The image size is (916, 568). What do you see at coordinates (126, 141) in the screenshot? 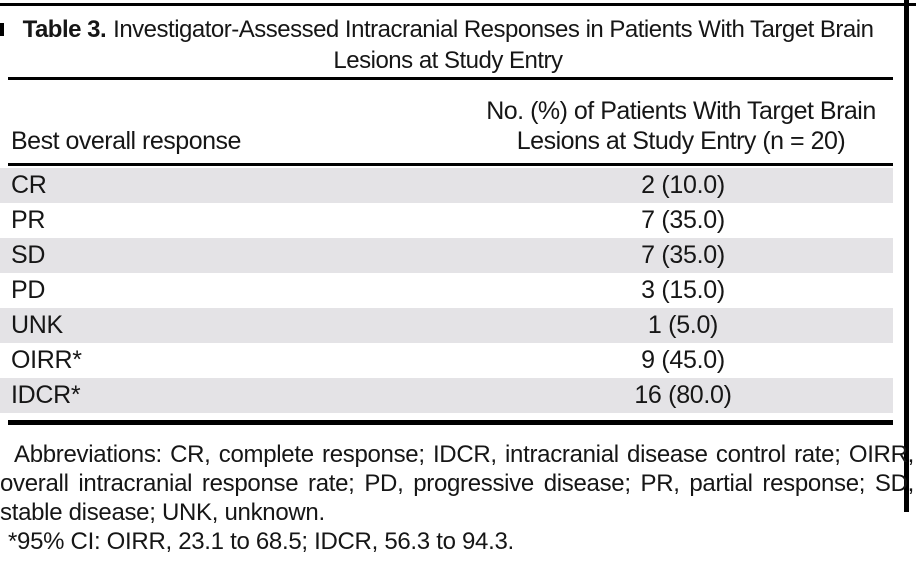
I see `column-header-response: Best overall response` at bounding box center [126, 141].